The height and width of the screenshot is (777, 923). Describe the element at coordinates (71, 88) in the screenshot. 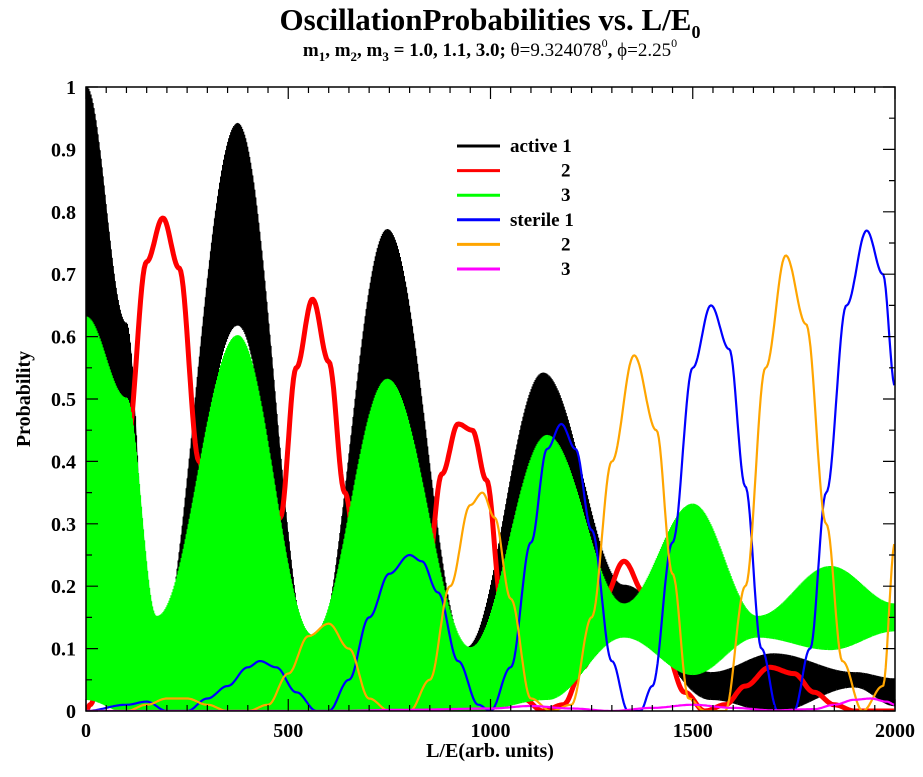

I see `y-tick-label: 1` at that location.